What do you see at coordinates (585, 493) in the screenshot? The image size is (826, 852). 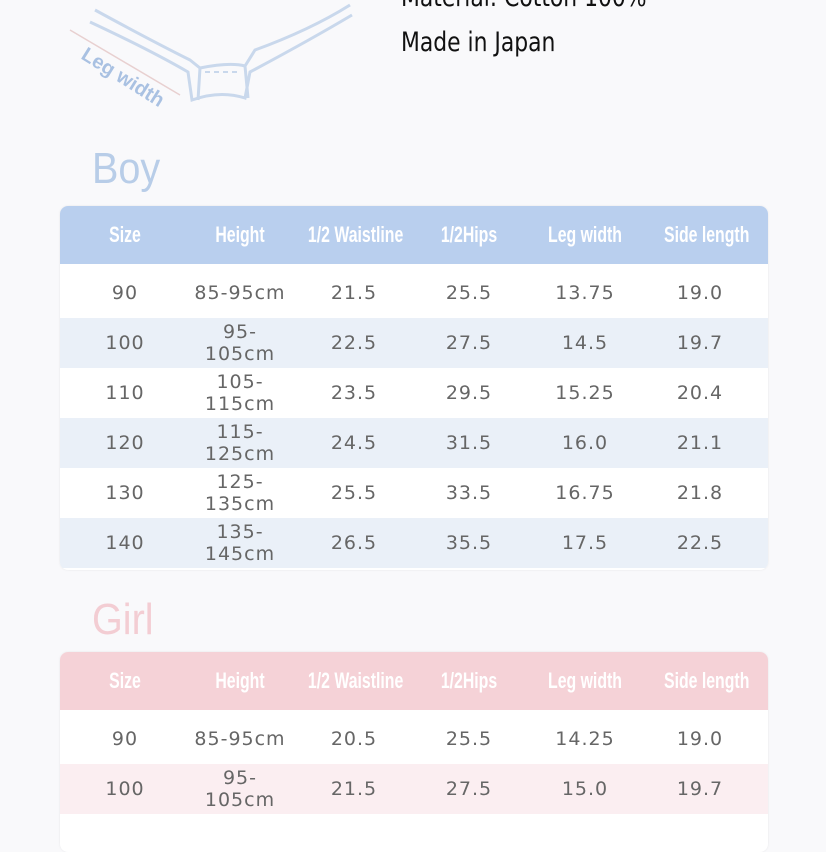 I see `table-cell: 16.75` at bounding box center [585, 493].